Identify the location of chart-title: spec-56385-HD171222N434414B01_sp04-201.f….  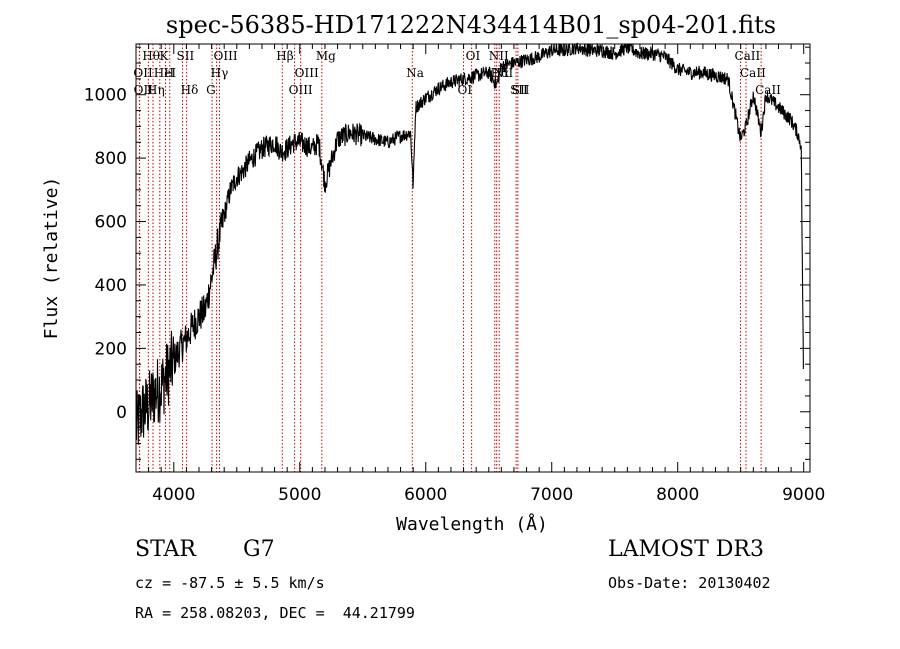
(471, 25).